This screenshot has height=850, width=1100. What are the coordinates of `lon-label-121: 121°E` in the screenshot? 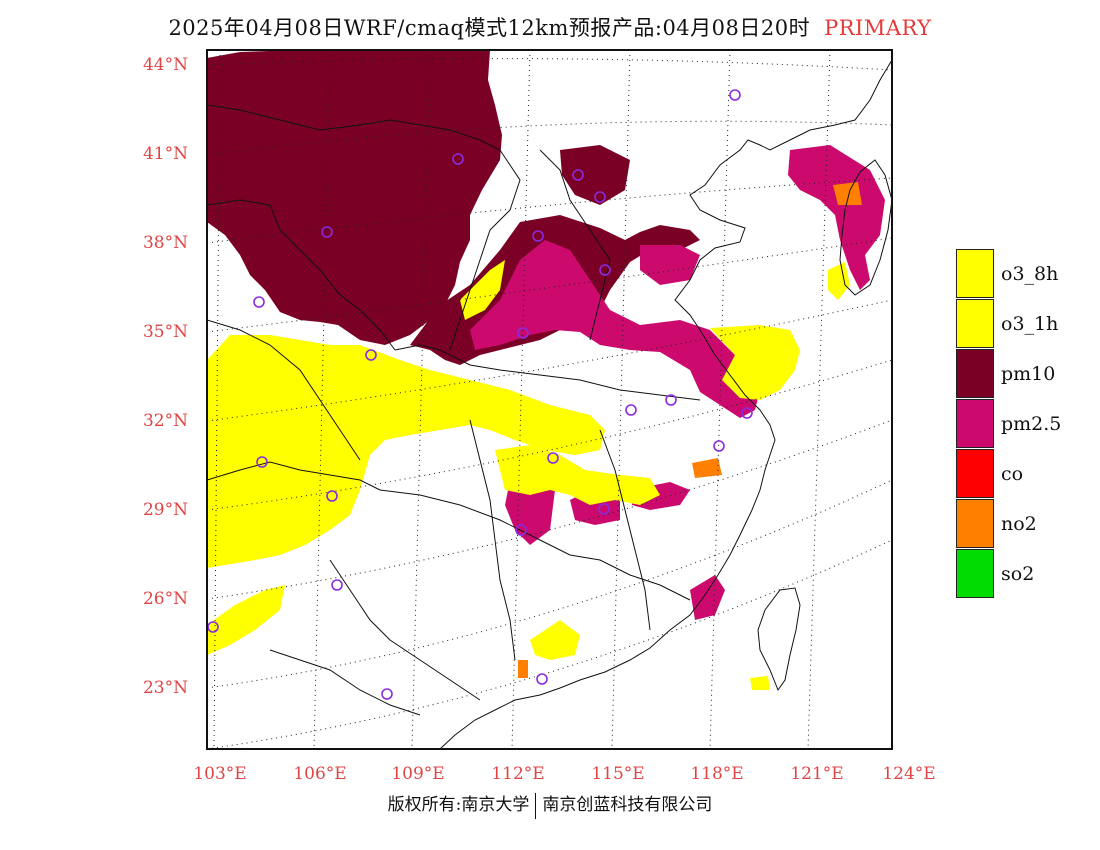 It's located at (817, 774).